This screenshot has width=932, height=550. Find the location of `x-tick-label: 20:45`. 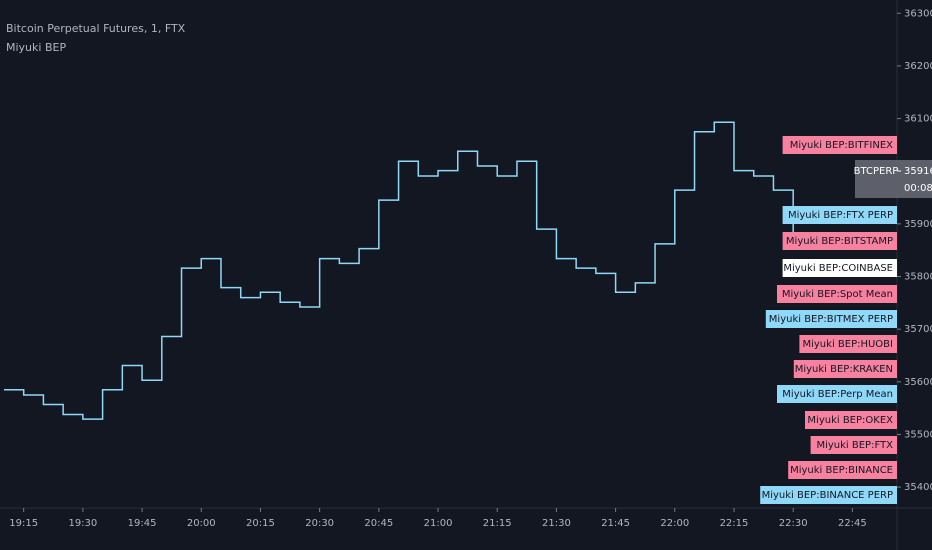

x-tick-label: 20:45 is located at coordinates (378, 523).